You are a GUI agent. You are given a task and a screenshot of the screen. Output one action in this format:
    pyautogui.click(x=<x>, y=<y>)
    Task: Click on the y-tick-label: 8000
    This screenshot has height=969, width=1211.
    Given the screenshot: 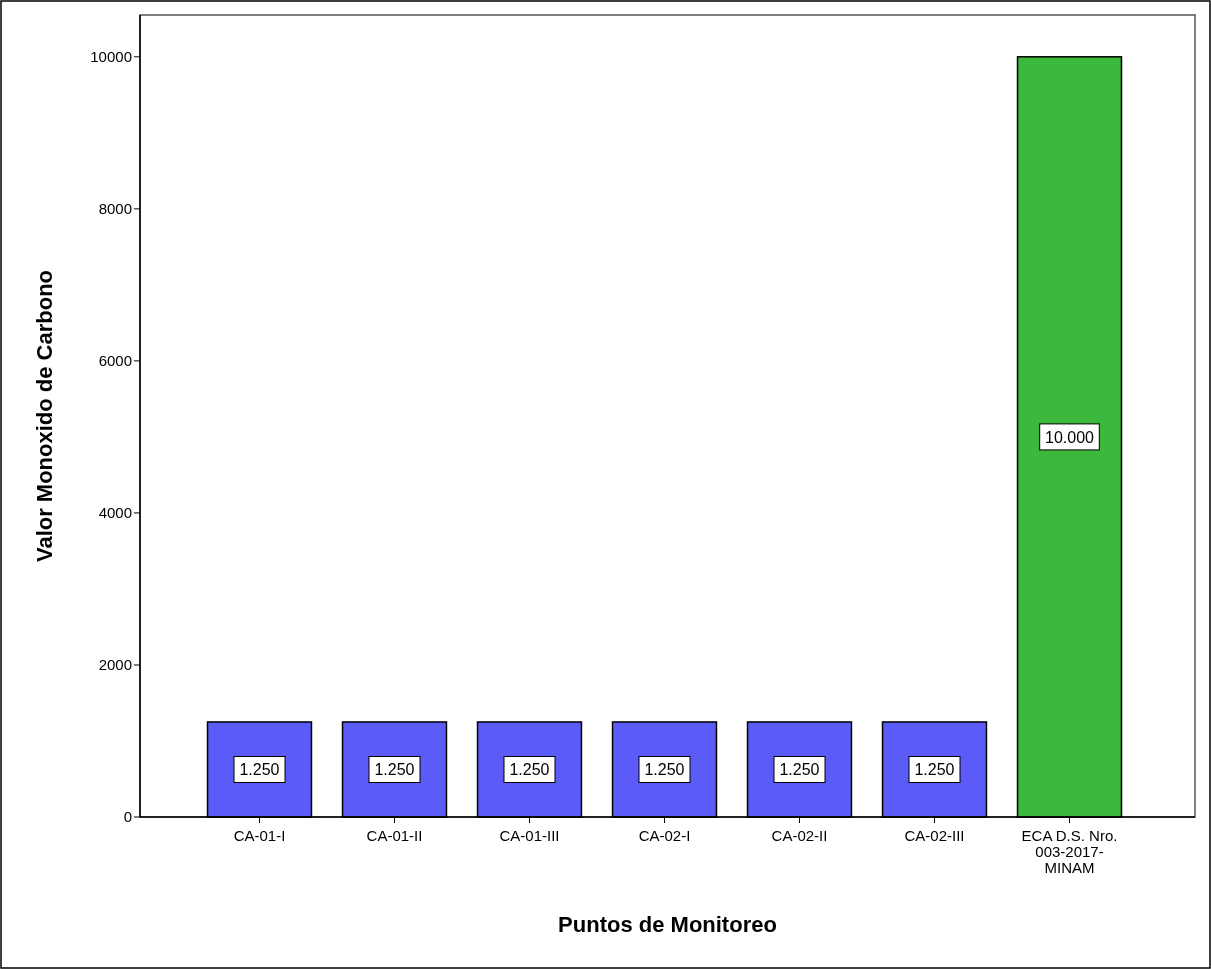 What is the action you would take?
    pyautogui.click(x=115, y=208)
    